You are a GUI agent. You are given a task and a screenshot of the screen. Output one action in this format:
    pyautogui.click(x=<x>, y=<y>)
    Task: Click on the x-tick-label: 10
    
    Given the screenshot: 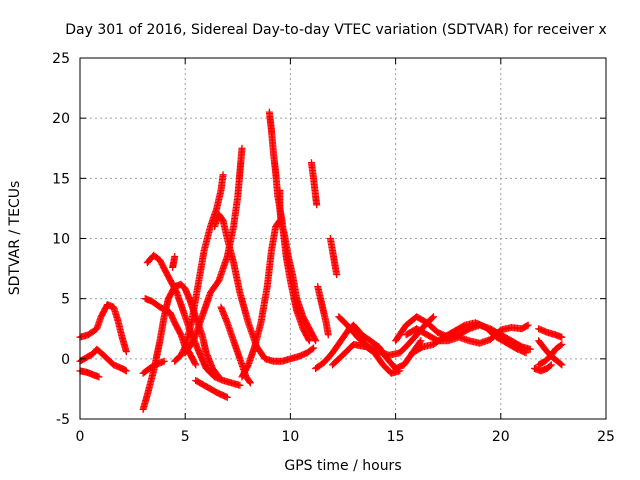 What is the action you would take?
    pyautogui.click(x=290, y=437)
    